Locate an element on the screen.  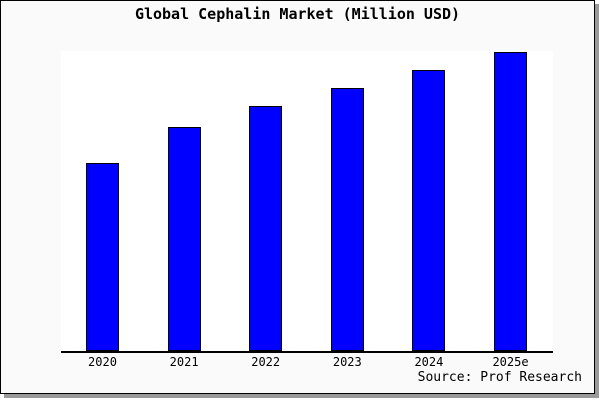
x-tick-label-2021: 2021 is located at coordinates (184, 362).